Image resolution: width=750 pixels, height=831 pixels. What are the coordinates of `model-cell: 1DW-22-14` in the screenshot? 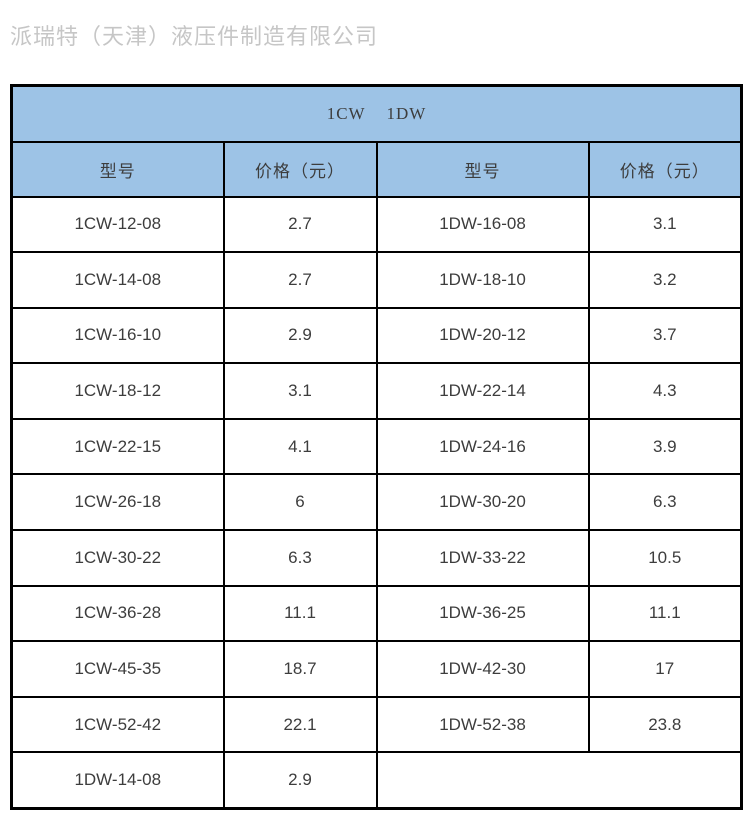 It's located at (482, 391).